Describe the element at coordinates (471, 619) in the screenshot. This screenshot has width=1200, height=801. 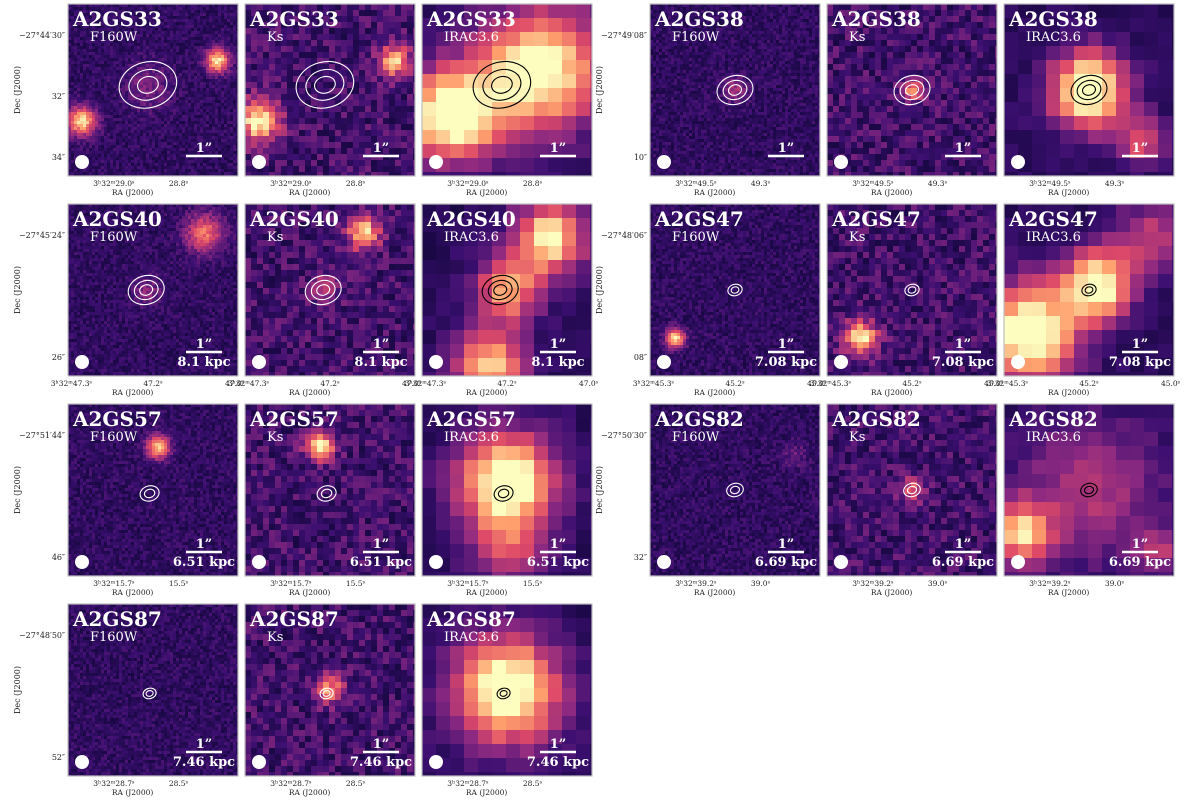
I see `source-id-label: A2GS87` at that location.